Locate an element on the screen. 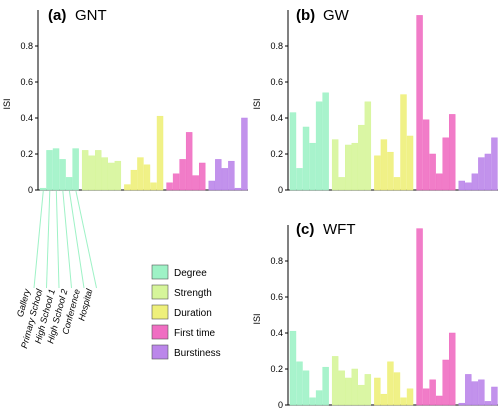  panel-b-letter: (b) is located at coordinates (305, 15).